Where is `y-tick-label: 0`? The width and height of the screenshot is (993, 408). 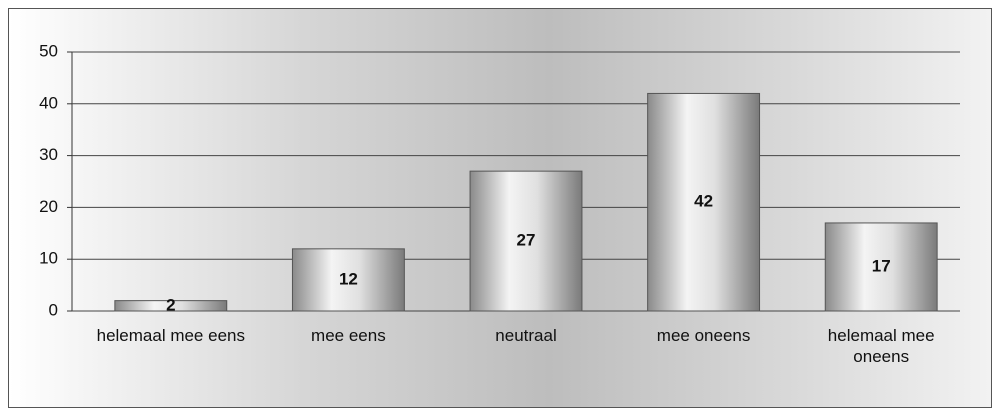
y-tick-label: 0 is located at coordinates (53, 309).